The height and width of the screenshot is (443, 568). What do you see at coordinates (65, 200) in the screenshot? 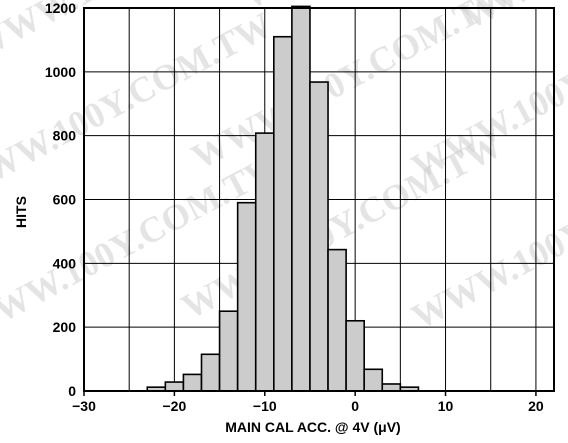
I see `y-tick-label: 600` at bounding box center [65, 200].